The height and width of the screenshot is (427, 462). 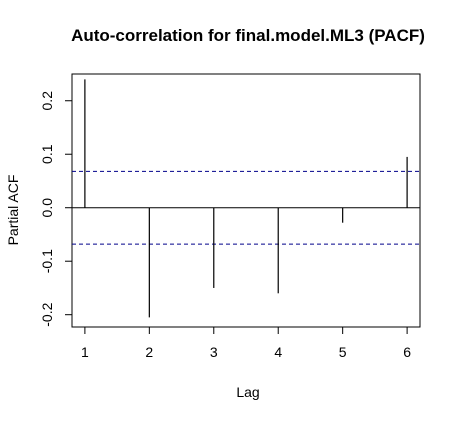 What do you see at coordinates (278, 352) in the screenshot?
I see `x-tick-label-4: 4` at bounding box center [278, 352].